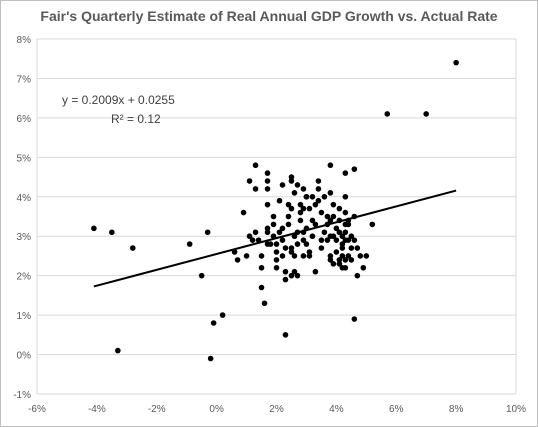  What do you see at coordinates (516, 409) in the screenshot?
I see `x-tick-label: 10%` at bounding box center [516, 409].